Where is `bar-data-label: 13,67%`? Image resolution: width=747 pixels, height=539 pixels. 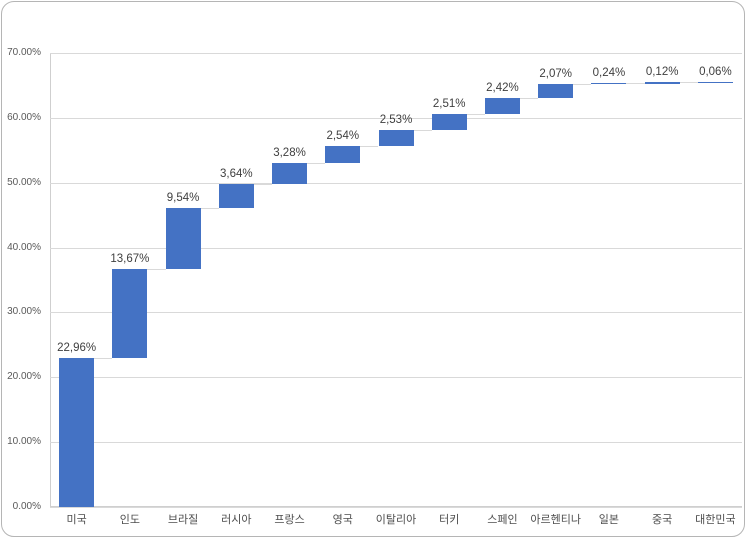 bar-data-label: 13,67% is located at coordinates (130, 259).